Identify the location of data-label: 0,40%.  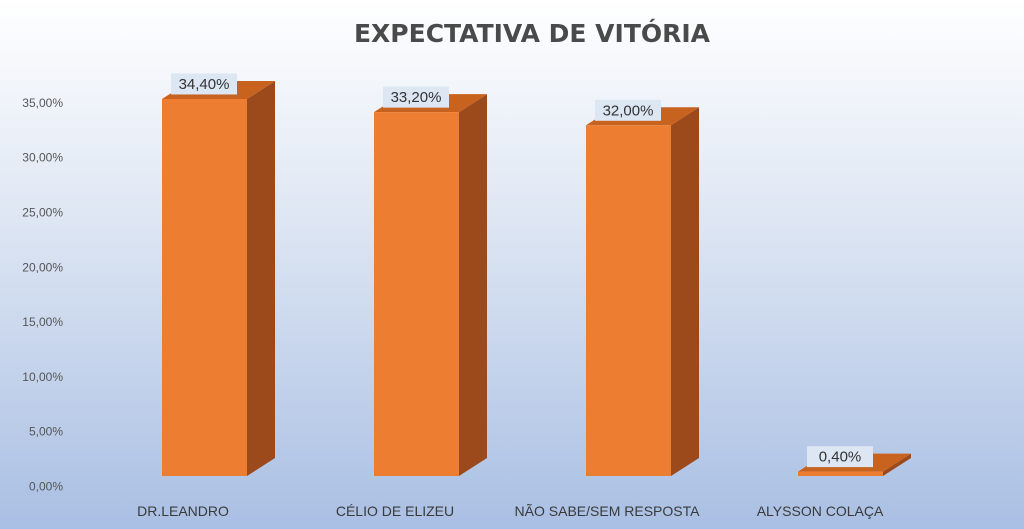
(840, 457).